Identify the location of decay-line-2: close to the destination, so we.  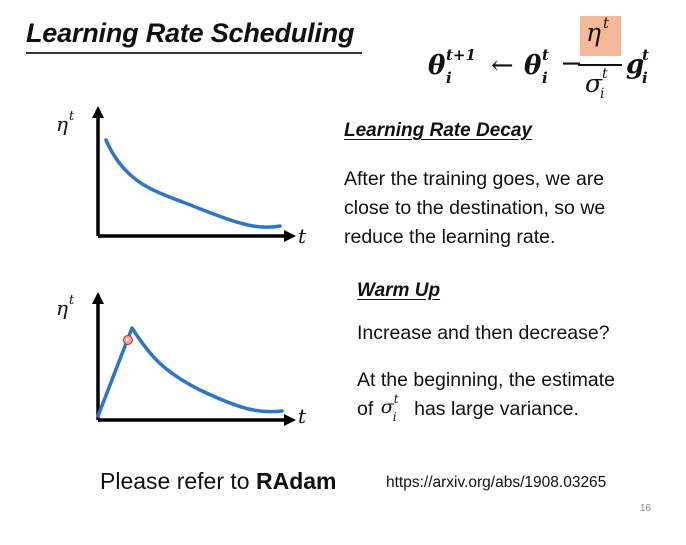
(475, 208).